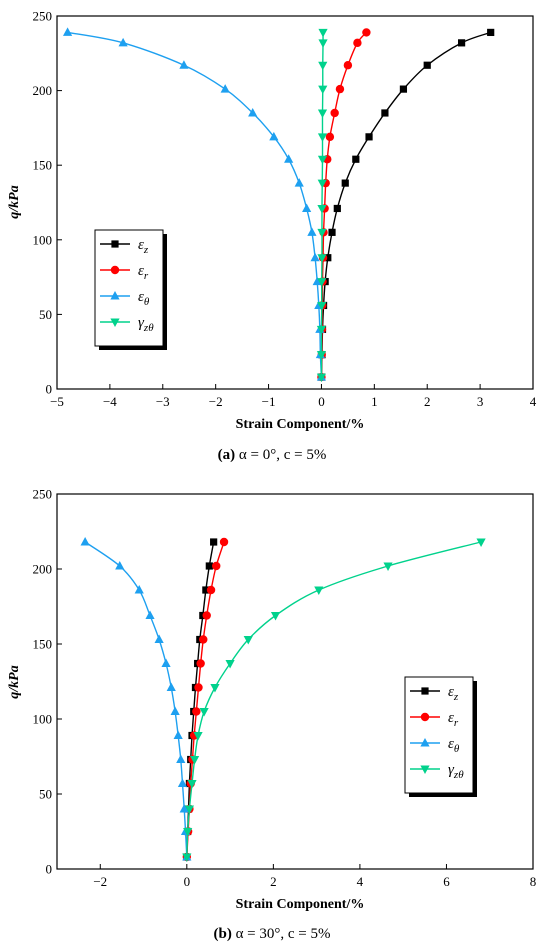 The height and width of the screenshot is (947, 550). What do you see at coordinates (187, 881) in the screenshot?
I see `x-tick-label: 0` at bounding box center [187, 881].